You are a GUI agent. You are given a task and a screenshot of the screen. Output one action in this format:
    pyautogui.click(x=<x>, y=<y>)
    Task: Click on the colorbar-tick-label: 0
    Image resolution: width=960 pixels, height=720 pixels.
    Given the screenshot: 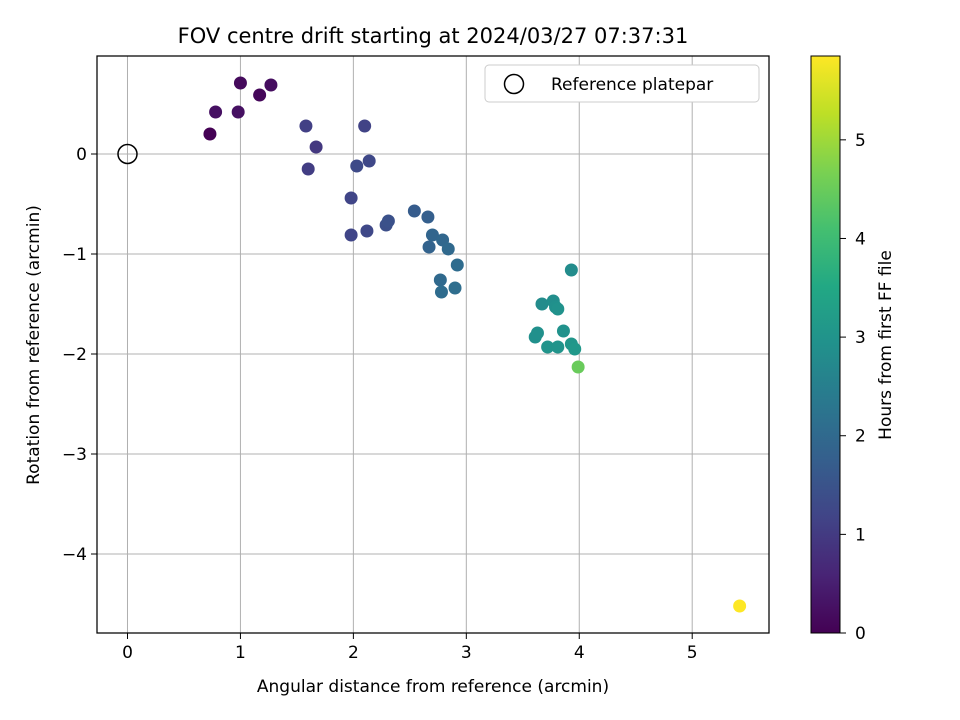 What is the action you would take?
    pyautogui.click(x=860, y=634)
    